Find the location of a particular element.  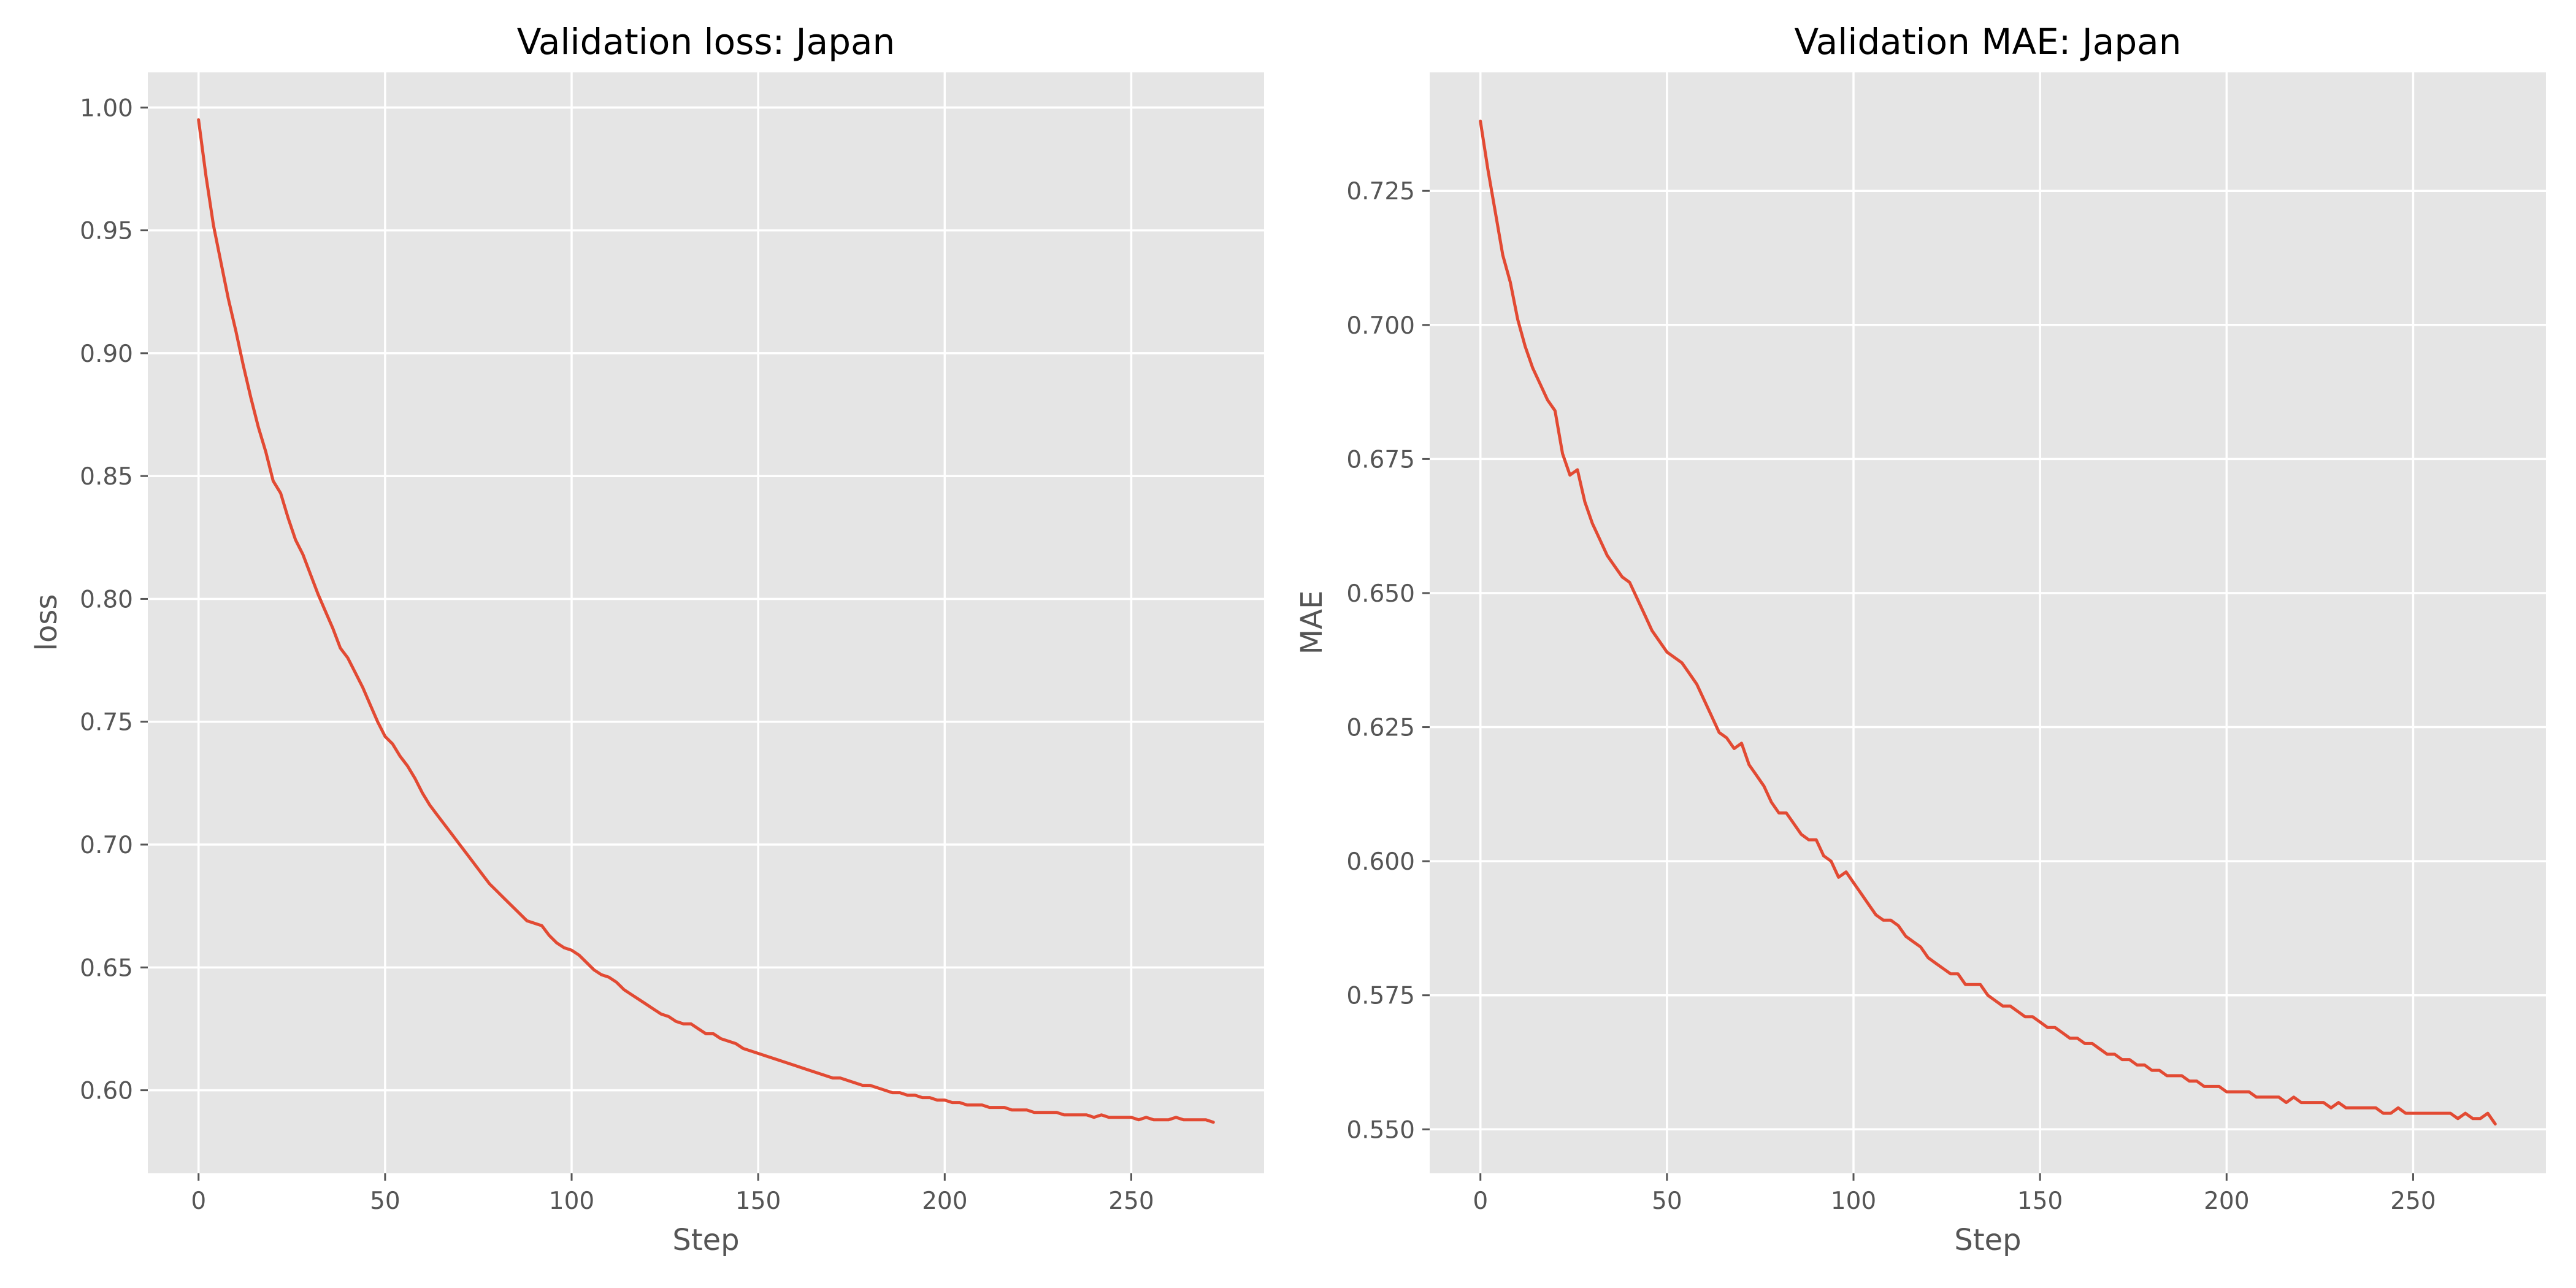

mae-y-tick-label: 0.550 is located at coordinates (1380, 1130).